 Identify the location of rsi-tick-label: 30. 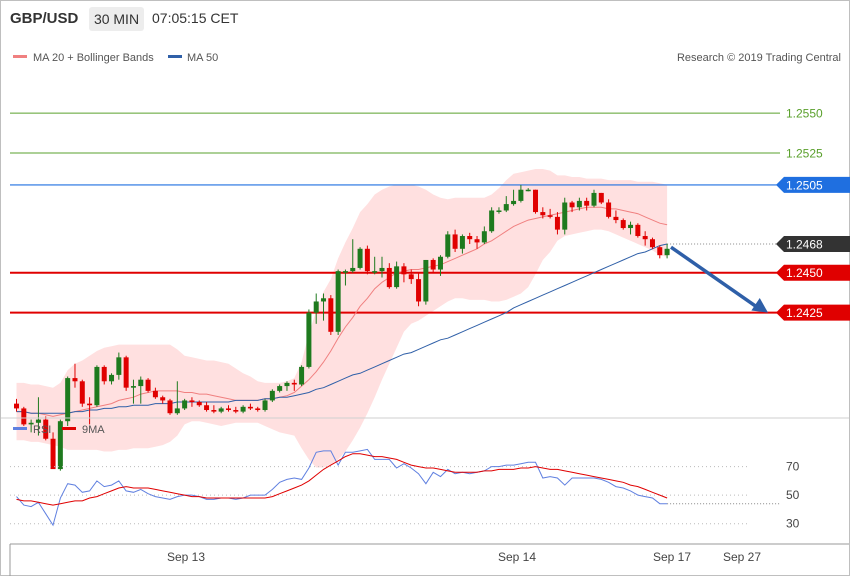
(793, 524).